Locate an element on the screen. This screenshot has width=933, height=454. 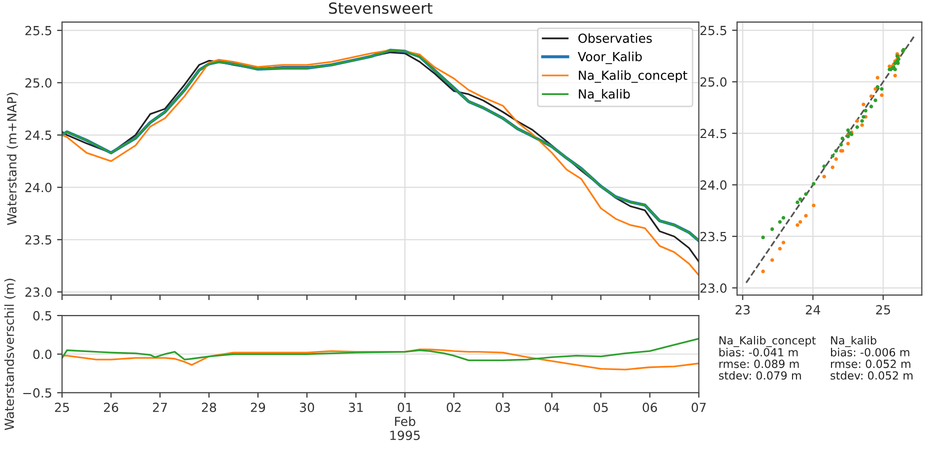
chart-title: Stevensweert is located at coordinates (380, 8).